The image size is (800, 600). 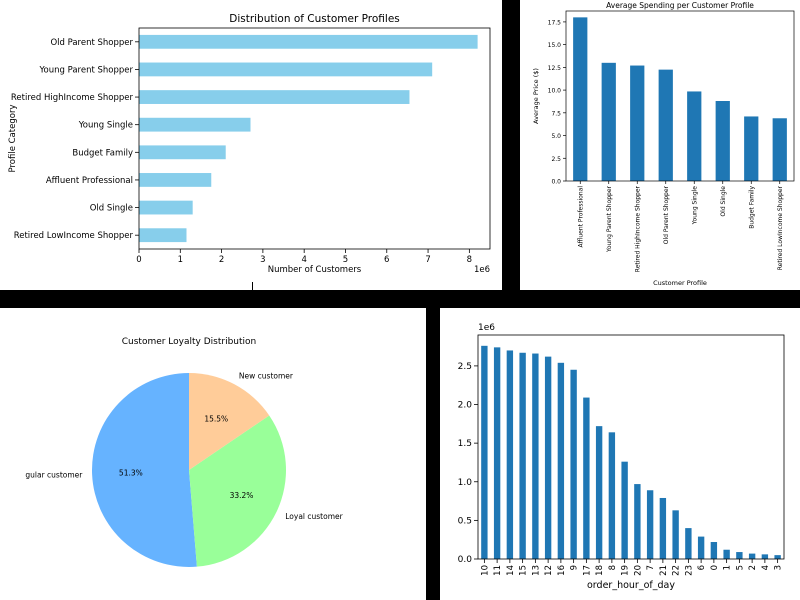 I want to click on y-tick-label: Budget Family, so click(x=102, y=153).